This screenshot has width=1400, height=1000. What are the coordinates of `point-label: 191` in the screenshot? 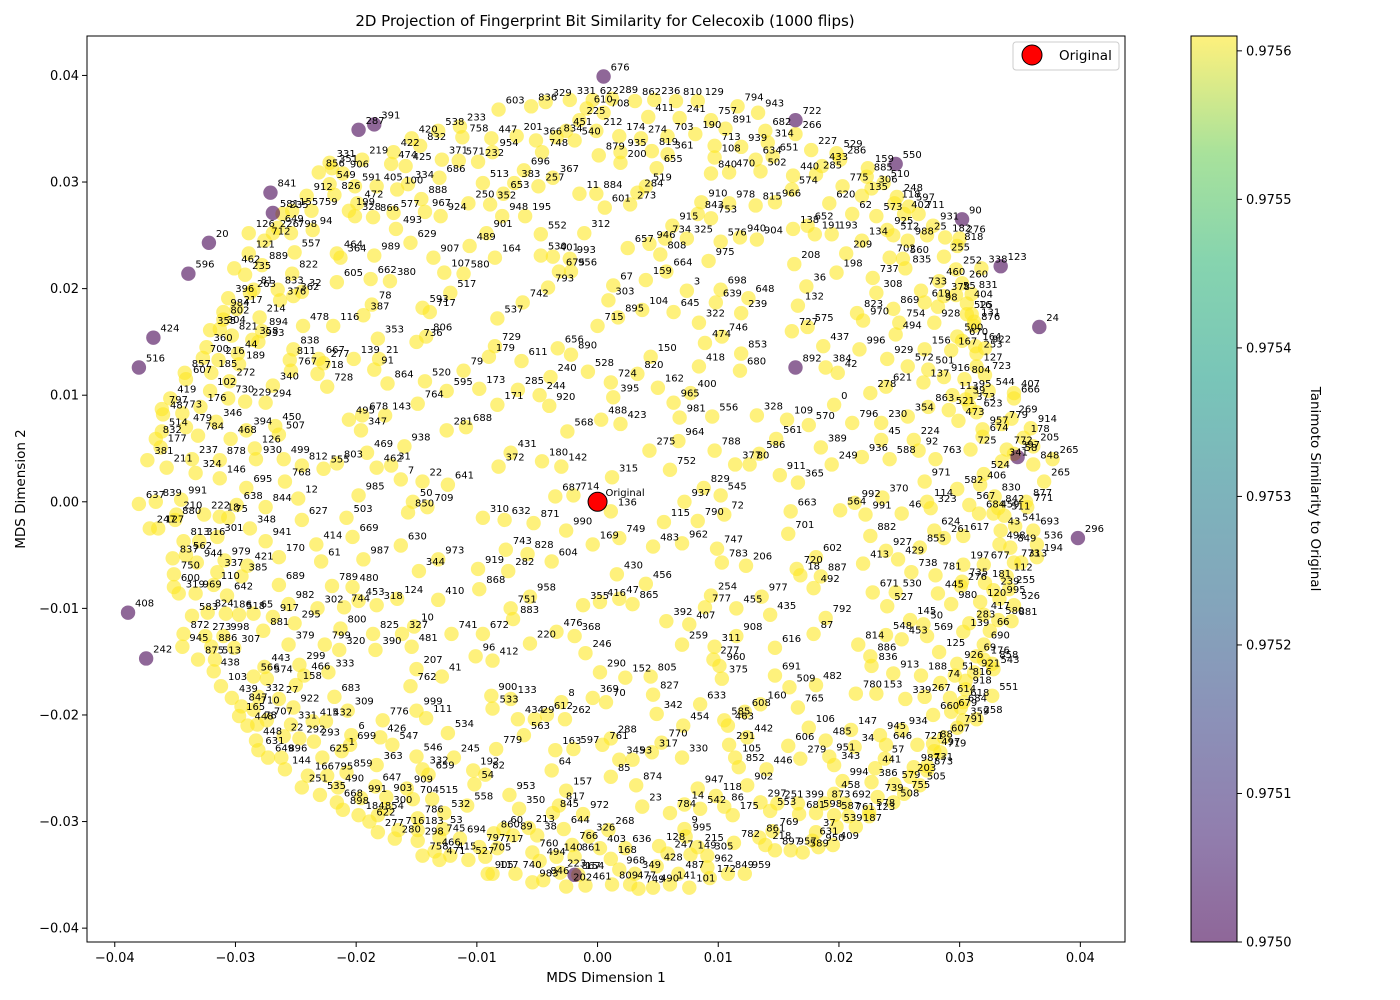 It's located at (831, 225).